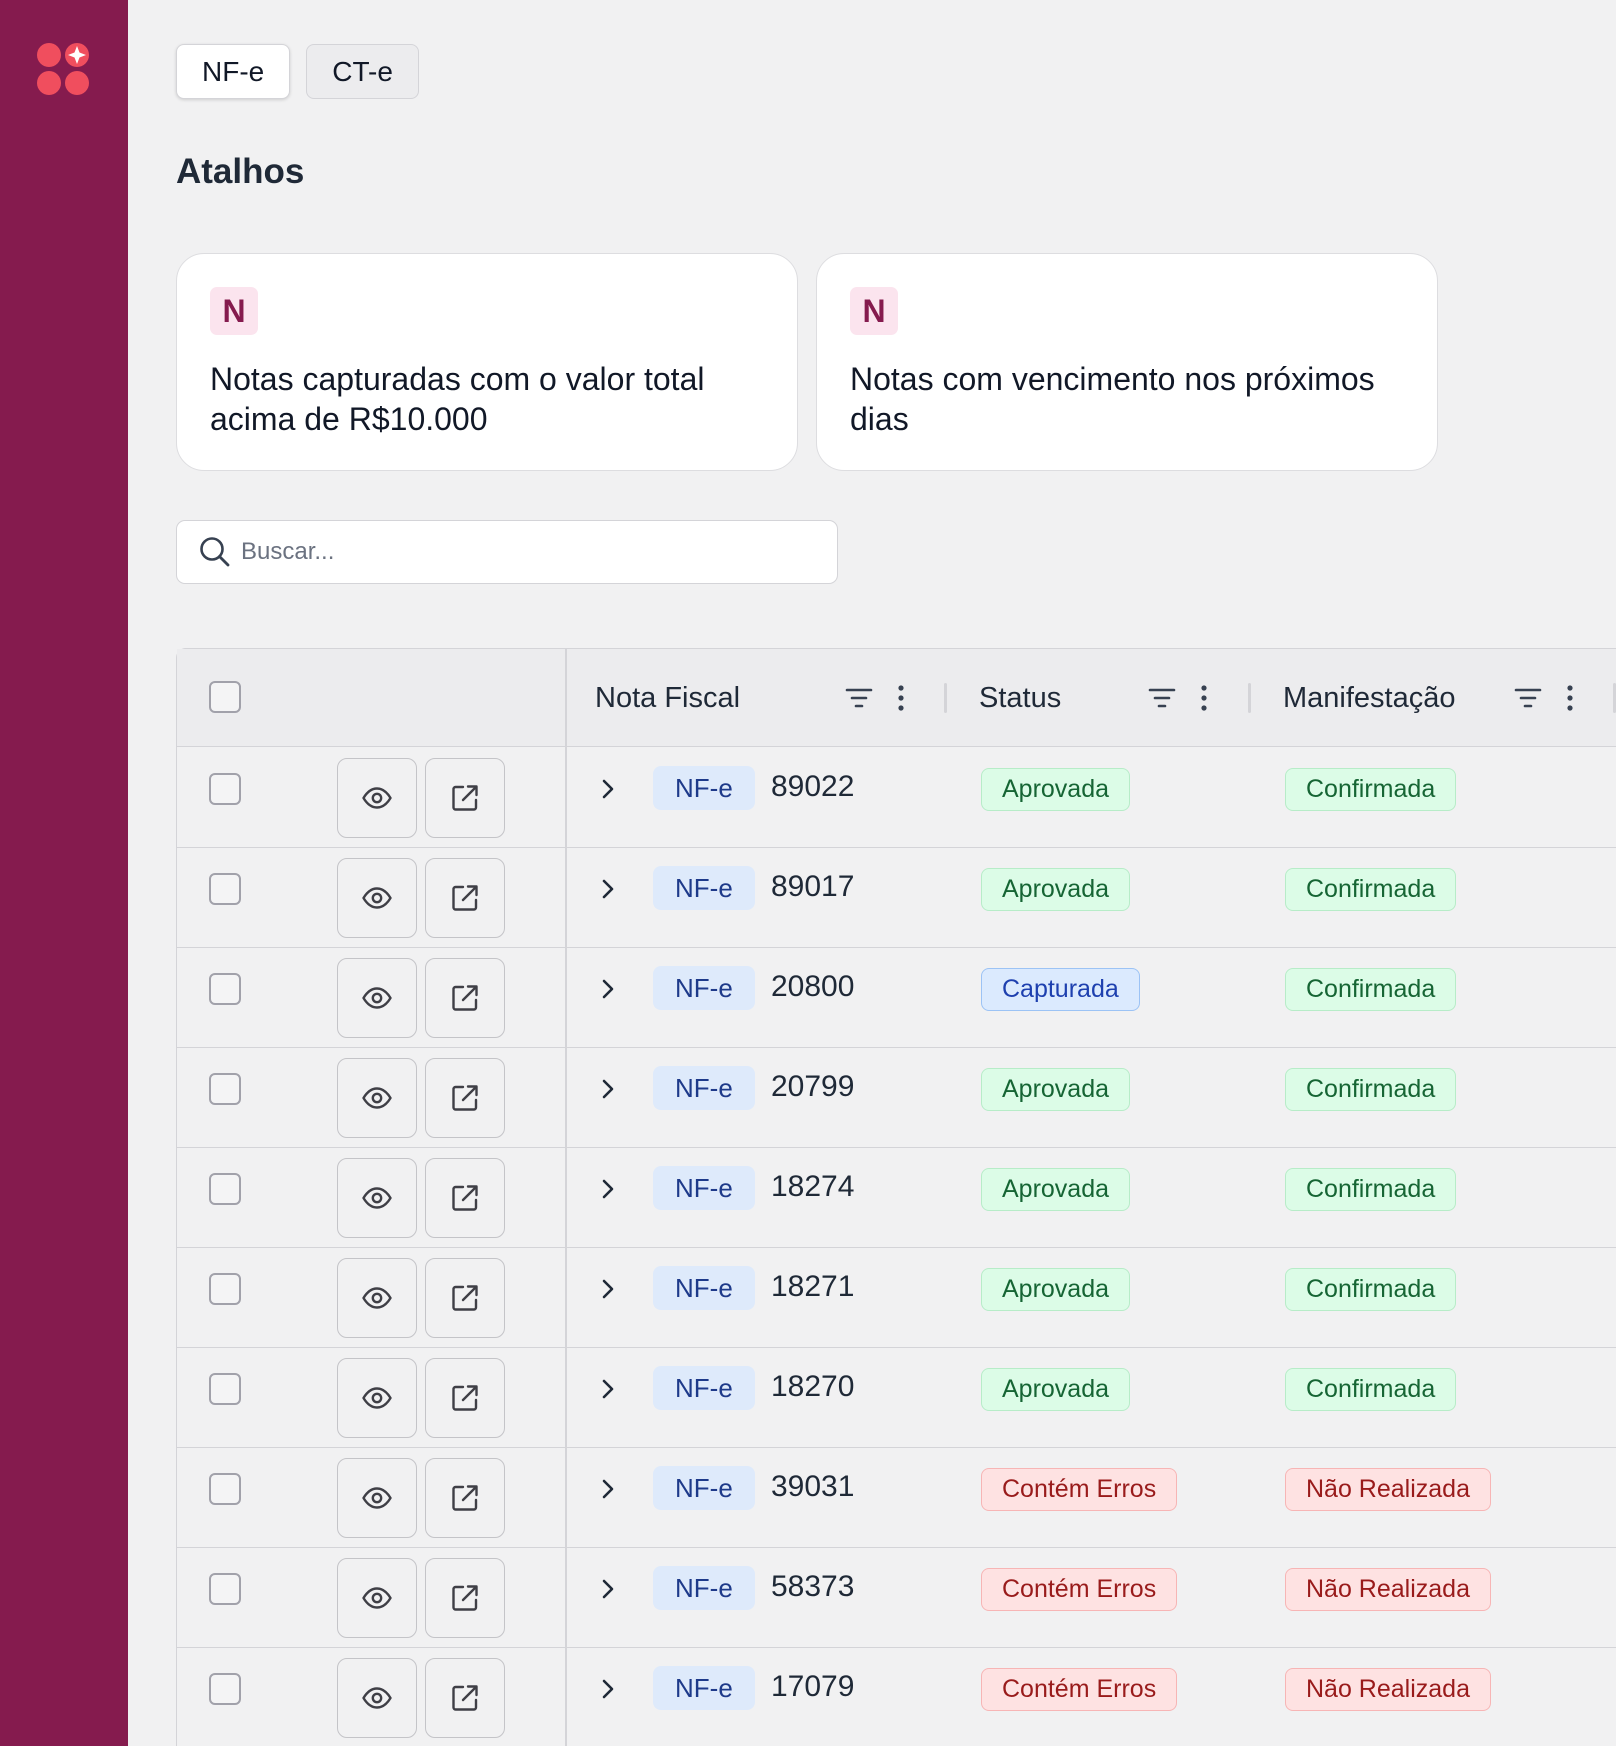 The image size is (1616, 1746). I want to click on table-row: NF-e 17079 Contém Erros Não Realizada, so click(896, 1697).